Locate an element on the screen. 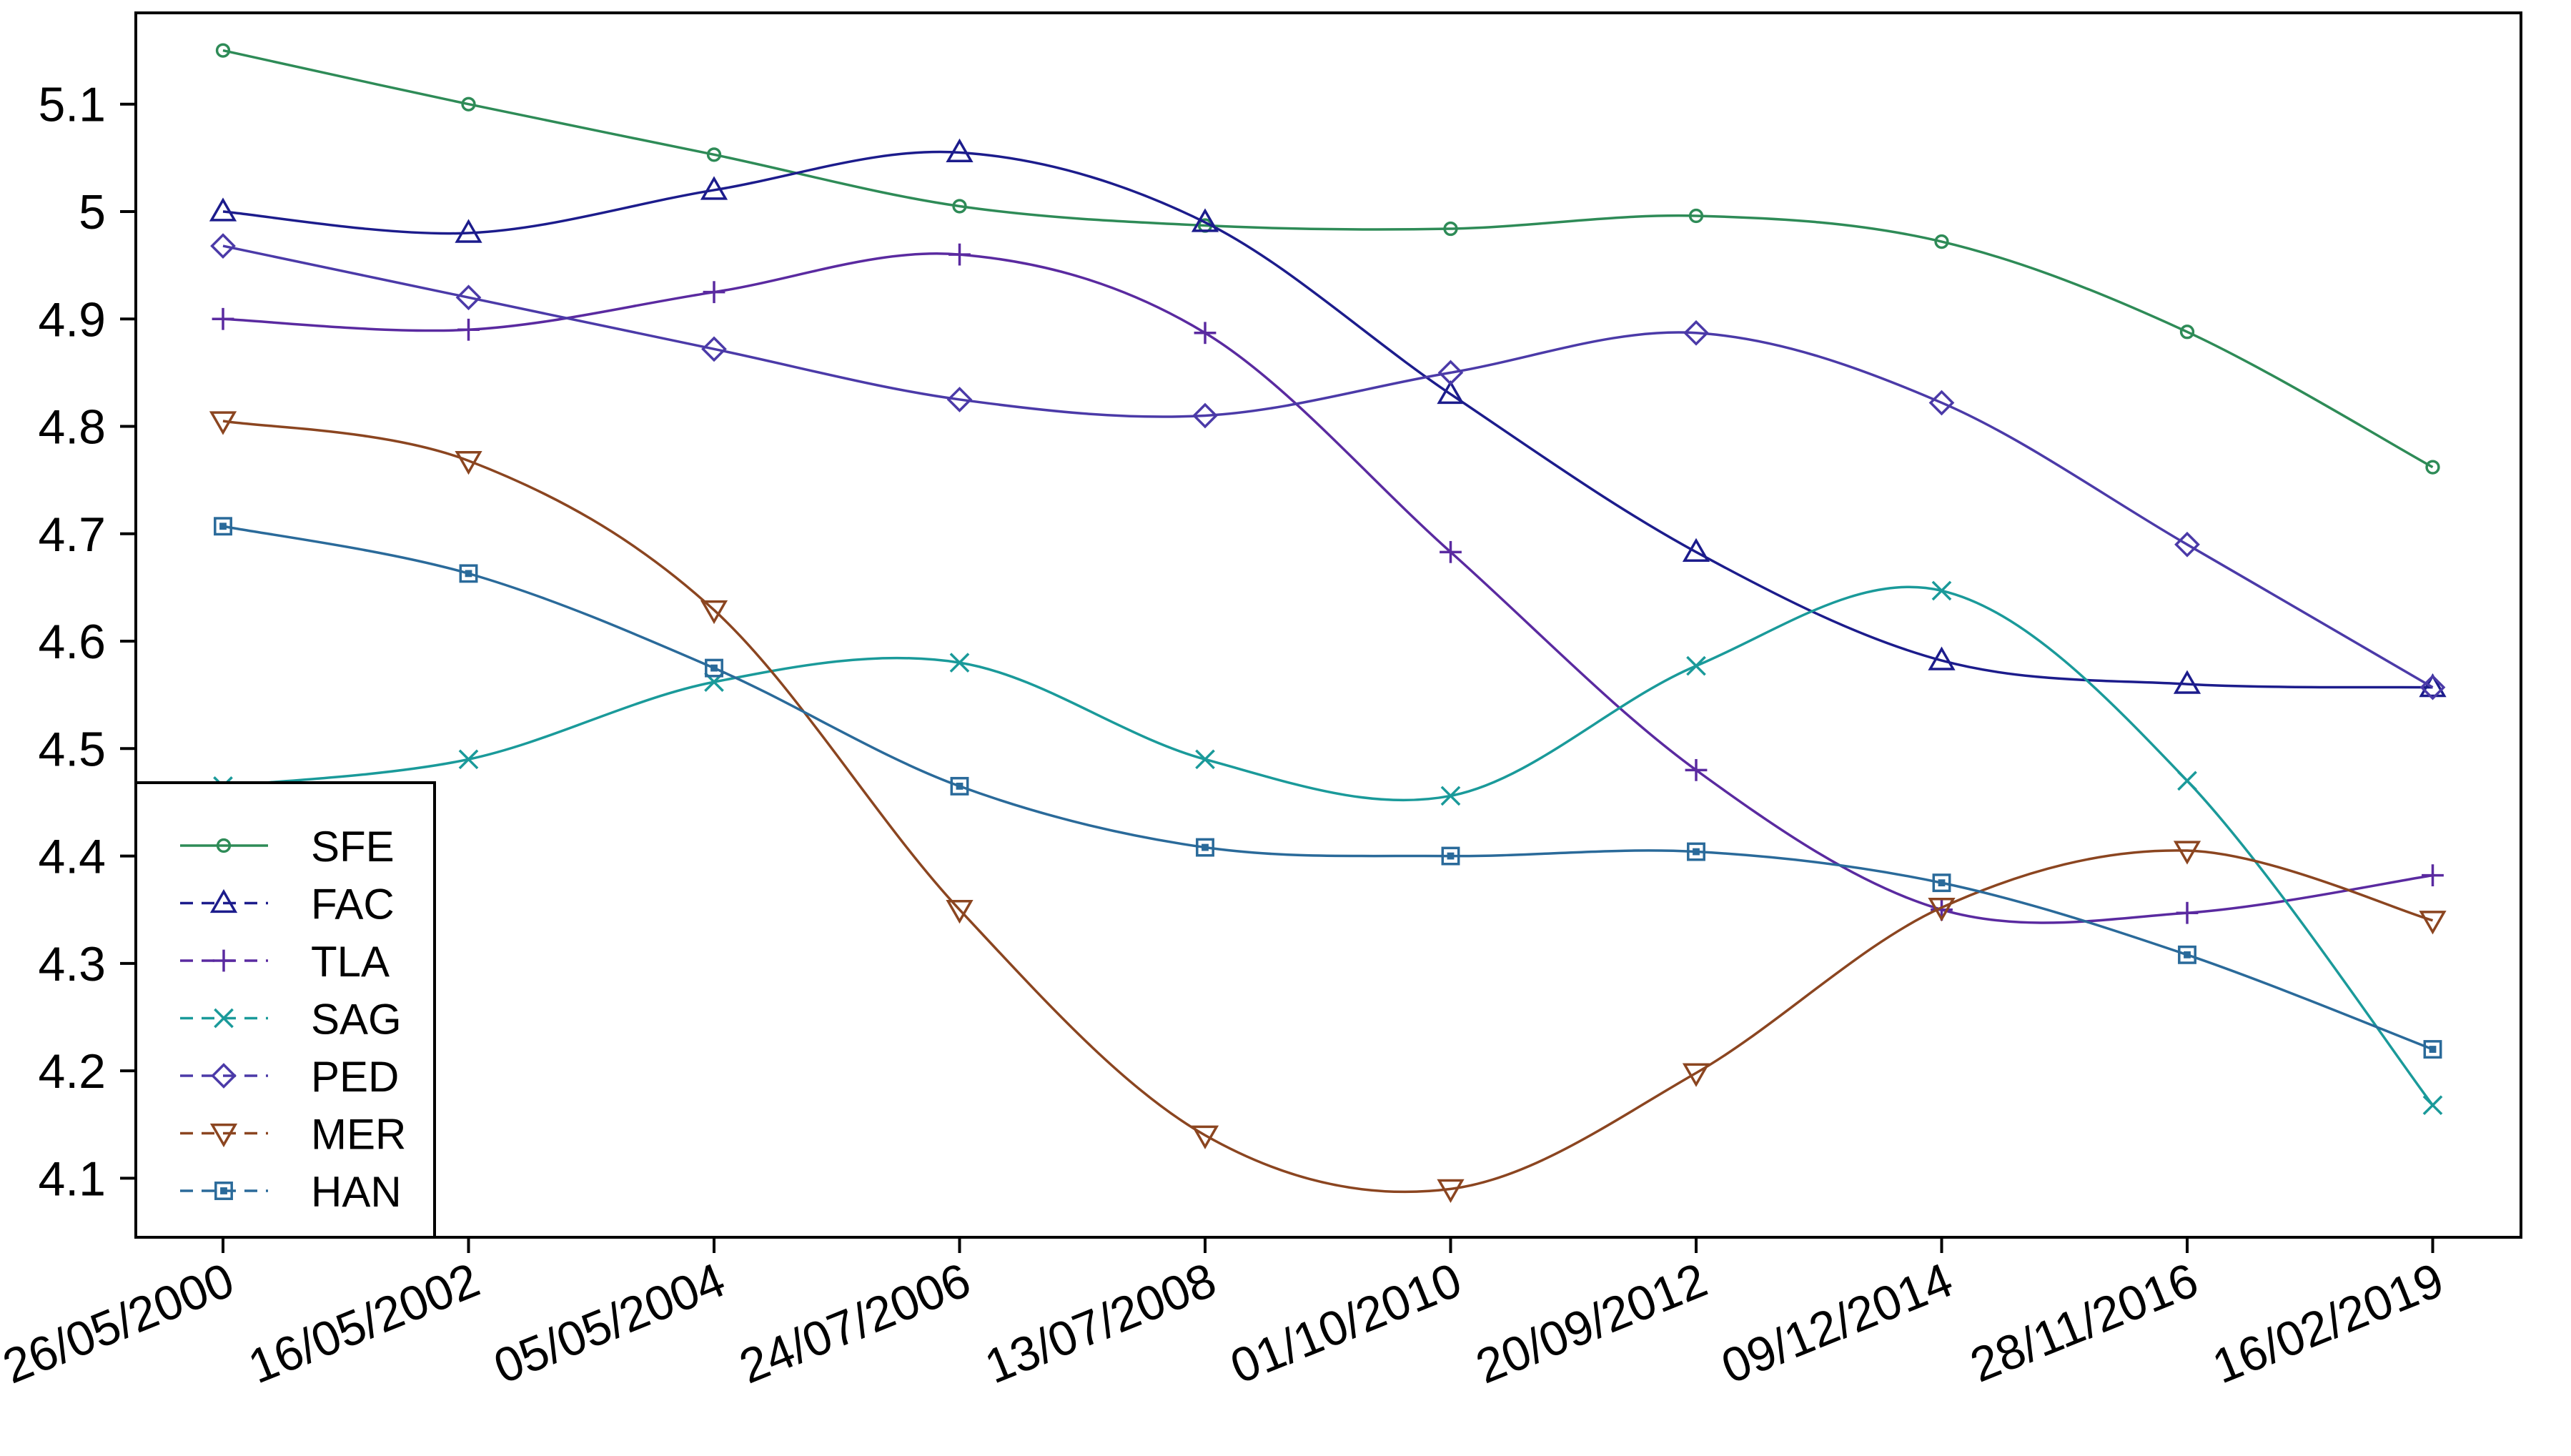 The width and height of the screenshot is (2571, 1456). y-tick-label: 4.2 is located at coordinates (72, 1071).